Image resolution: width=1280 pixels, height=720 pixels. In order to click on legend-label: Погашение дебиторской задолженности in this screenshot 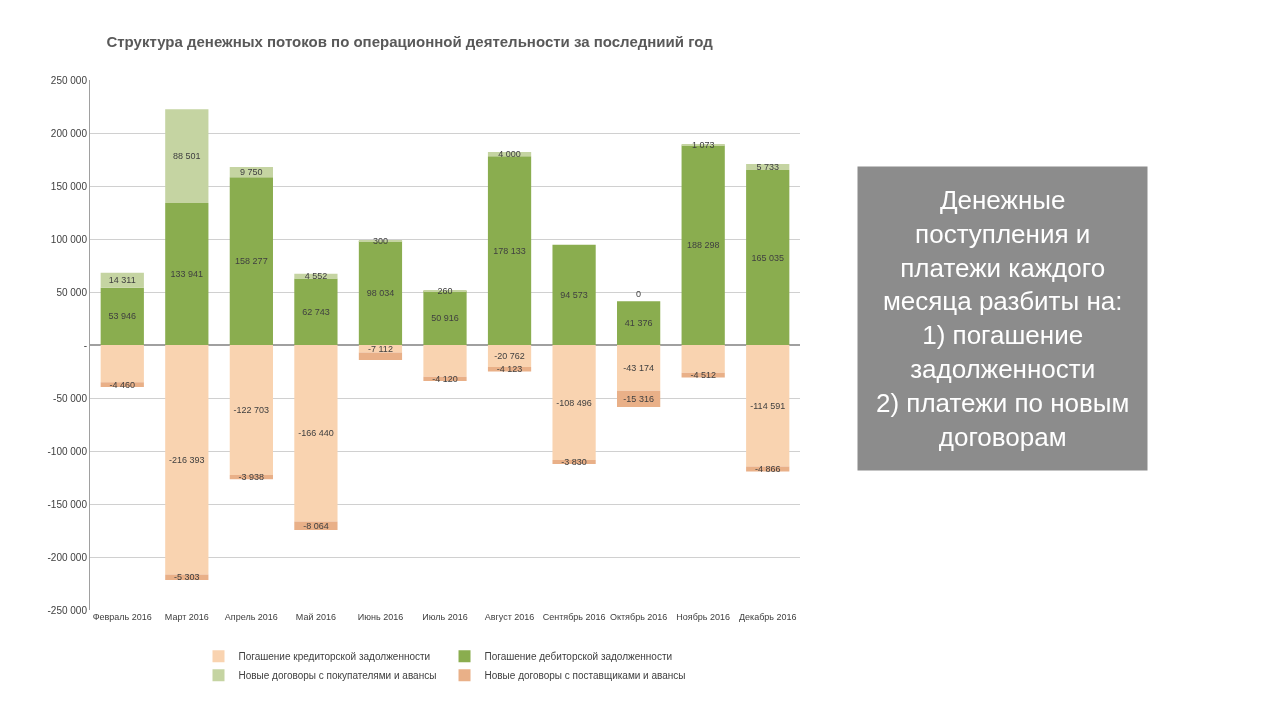, I will do `click(578, 657)`.